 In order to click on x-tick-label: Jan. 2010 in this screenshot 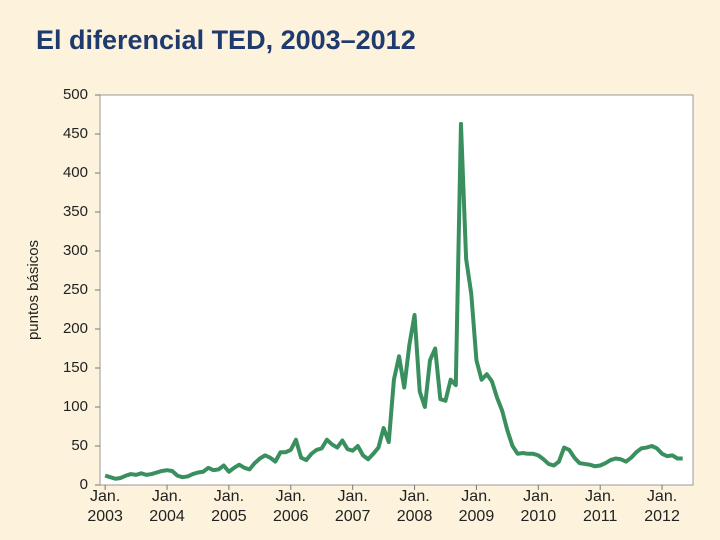, I will do `click(538, 506)`.